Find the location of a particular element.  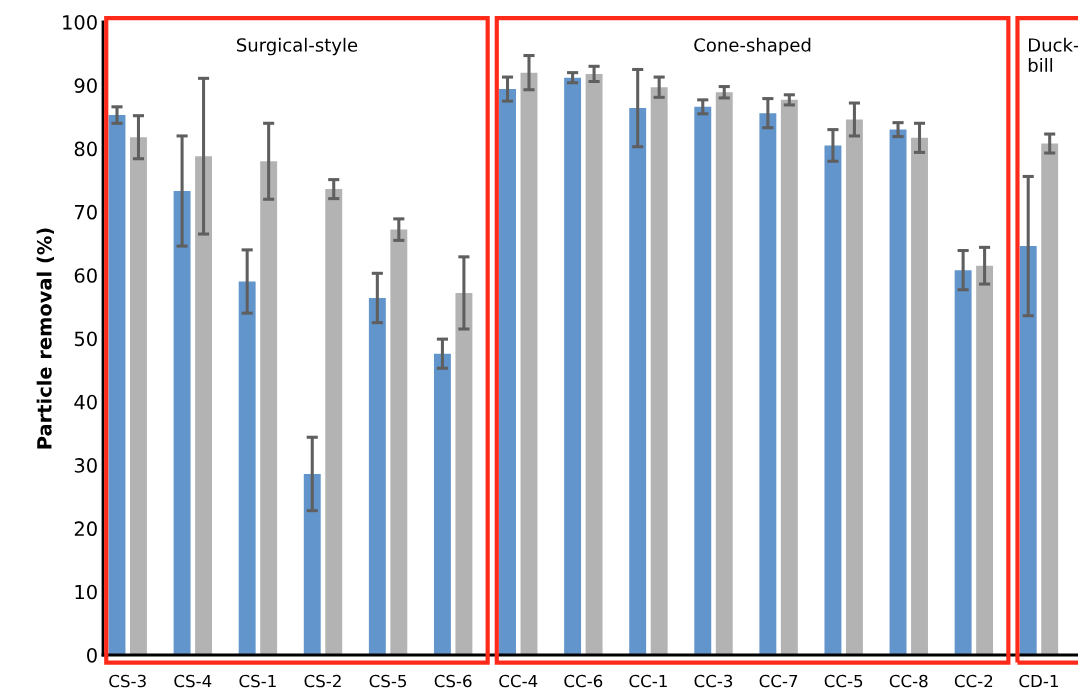

x-tick-label: CD-1 is located at coordinates (1038, 681).